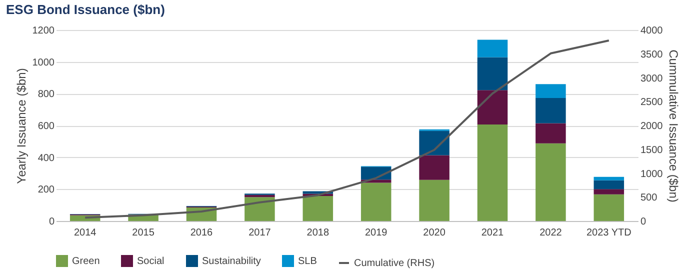 This screenshot has height=274, width=690. What do you see at coordinates (434, 233) in the screenshot?
I see `x-tick-label: 2020` at bounding box center [434, 233].